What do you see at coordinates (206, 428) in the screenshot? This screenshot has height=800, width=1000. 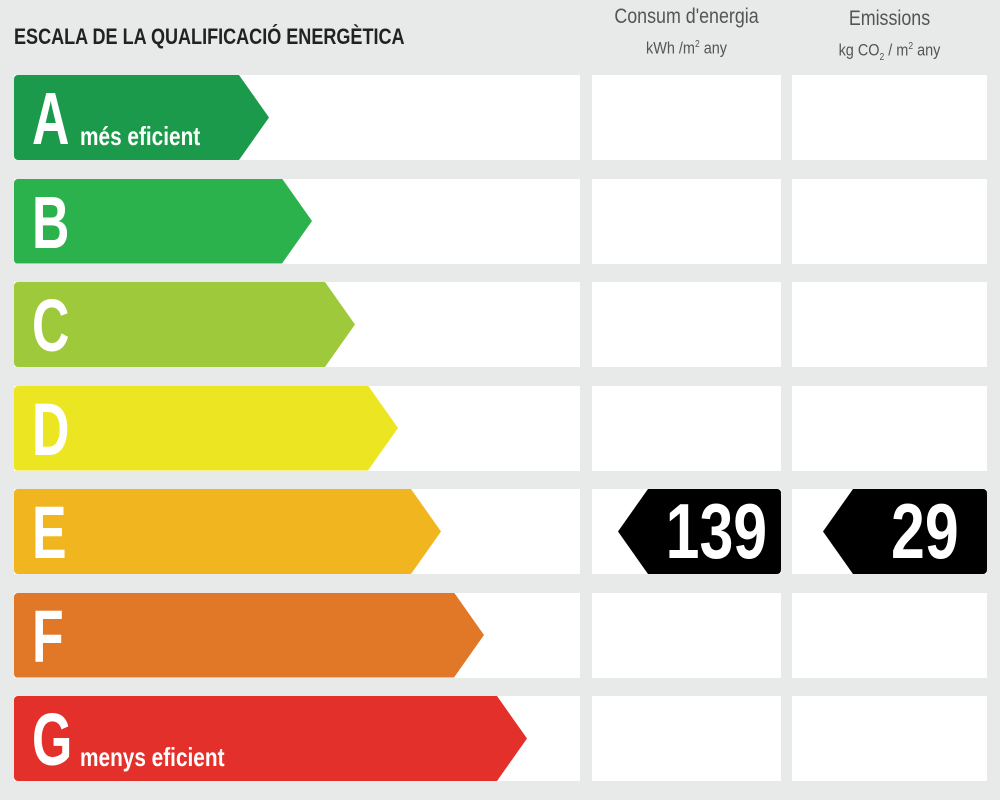 I see `class-arrow: D` at bounding box center [206, 428].